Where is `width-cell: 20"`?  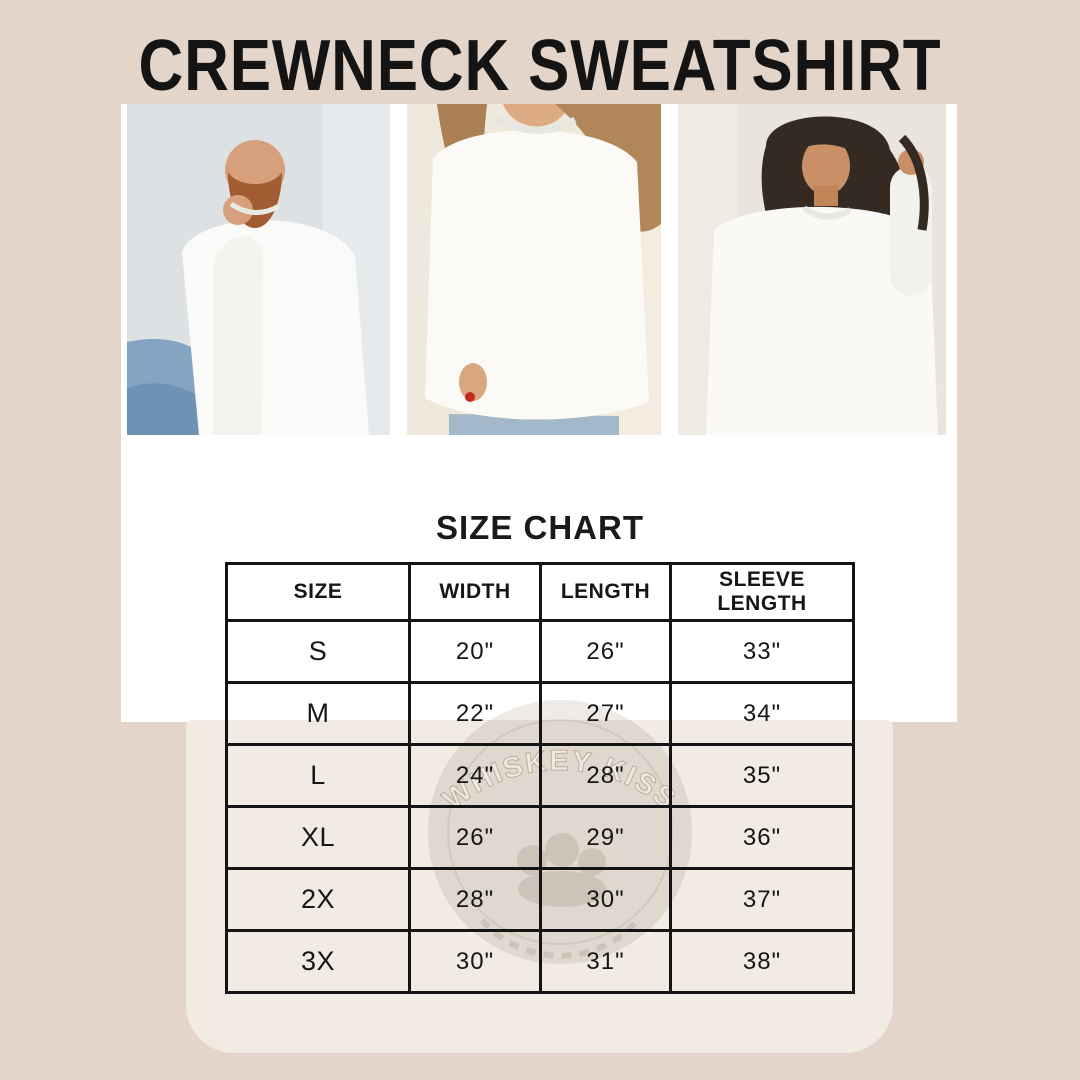
width-cell: 20" is located at coordinates (475, 651).